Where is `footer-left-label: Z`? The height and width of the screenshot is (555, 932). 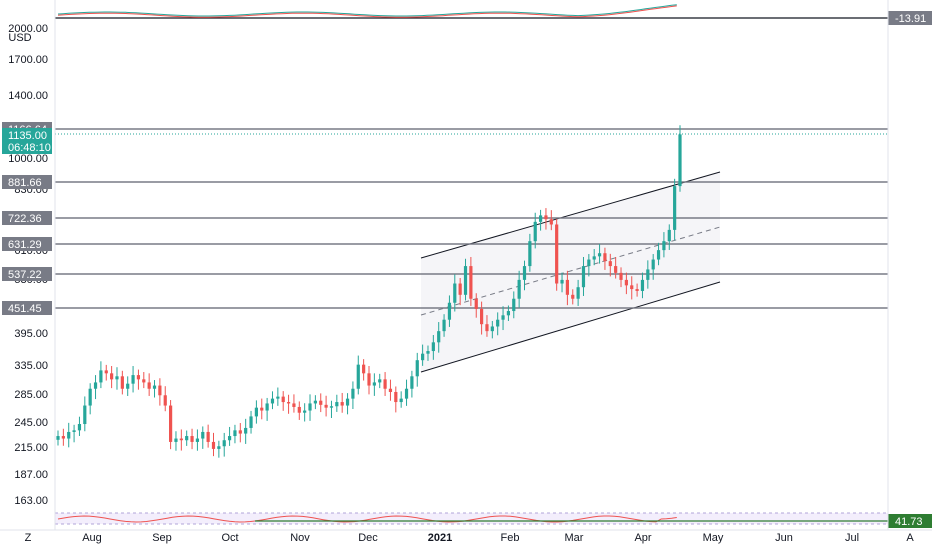 footer-left-label: Z is located at coordinates (28, 538).